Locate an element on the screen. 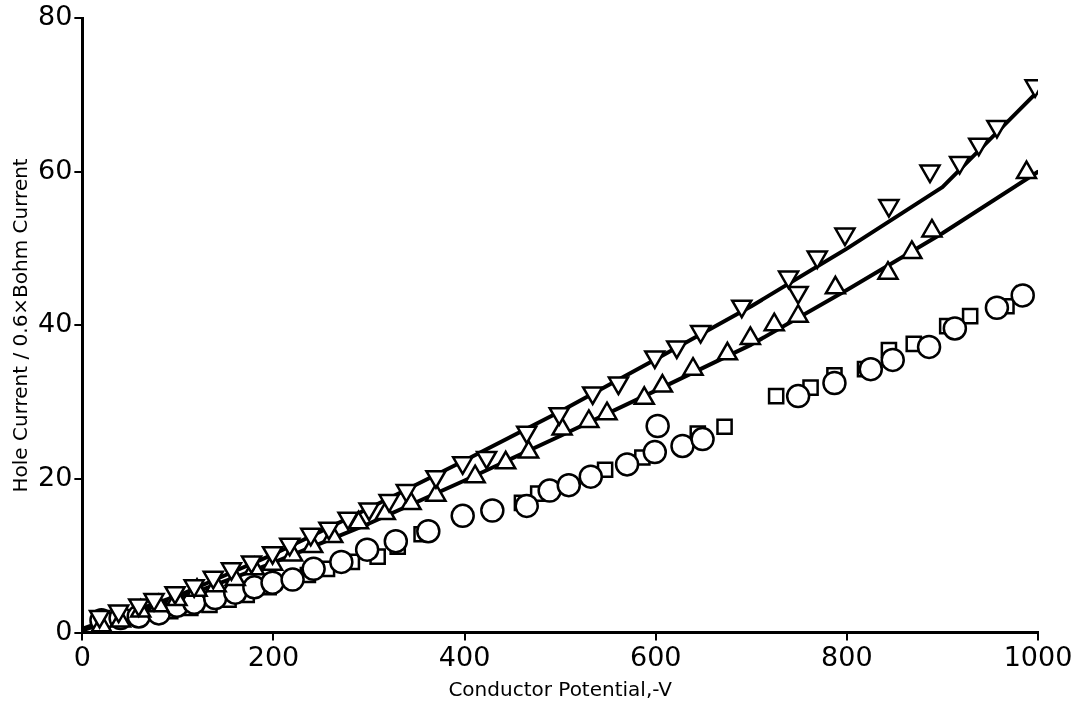 The height and width of the screenshot is (709, 1078). y-tick-label: 20 is located at coordinates (55, 477).